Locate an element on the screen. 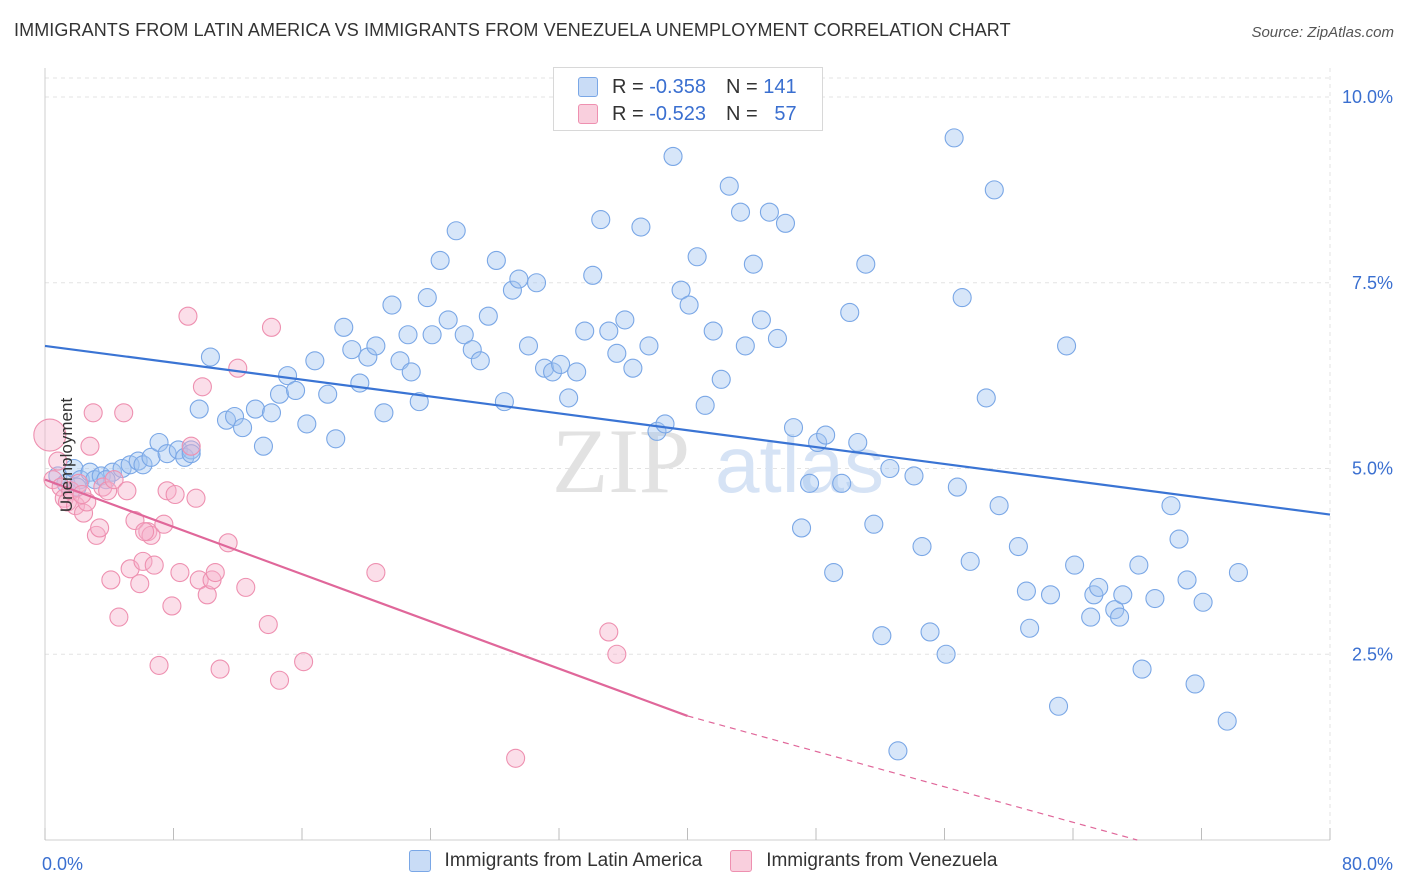 The image size is (1406, 892). stats-legend: R = -0.358 N = 141 R = -0.523 N = 57 is located at coordinates (688, 99).